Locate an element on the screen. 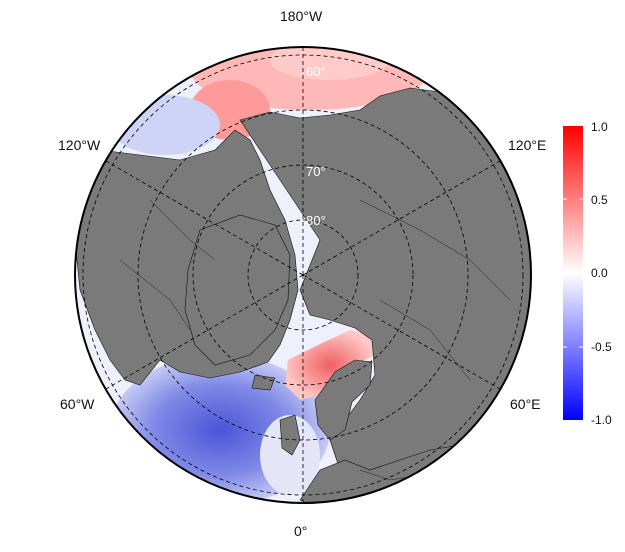 Image resolution: width=625 pixels, height=552 pixels. lat-label-70: 70° is located at coordinates (316, 171).